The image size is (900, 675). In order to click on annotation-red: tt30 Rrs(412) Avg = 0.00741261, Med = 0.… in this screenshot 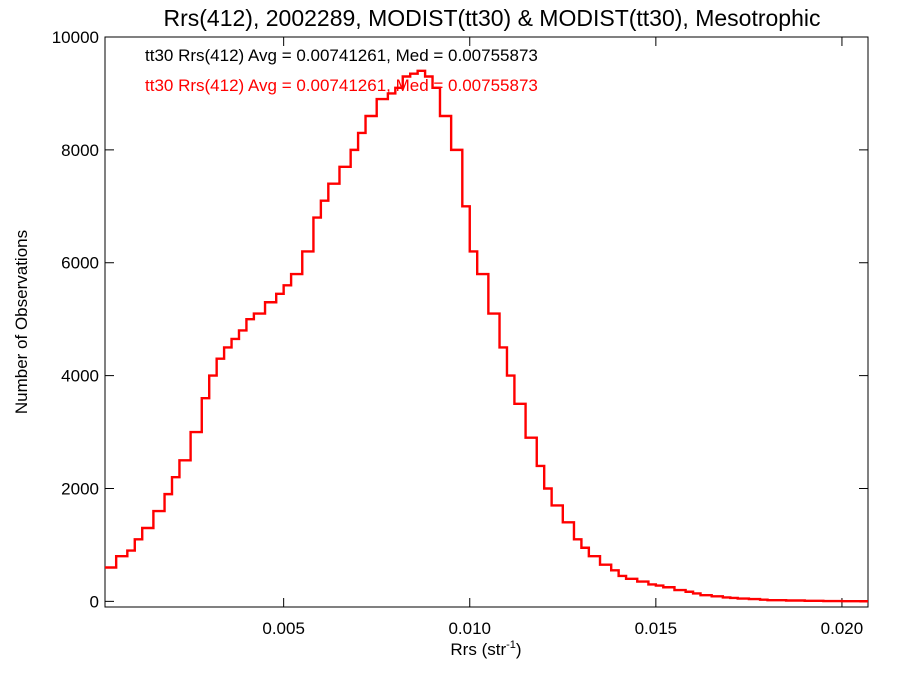, I will do `click(341, 85)`.